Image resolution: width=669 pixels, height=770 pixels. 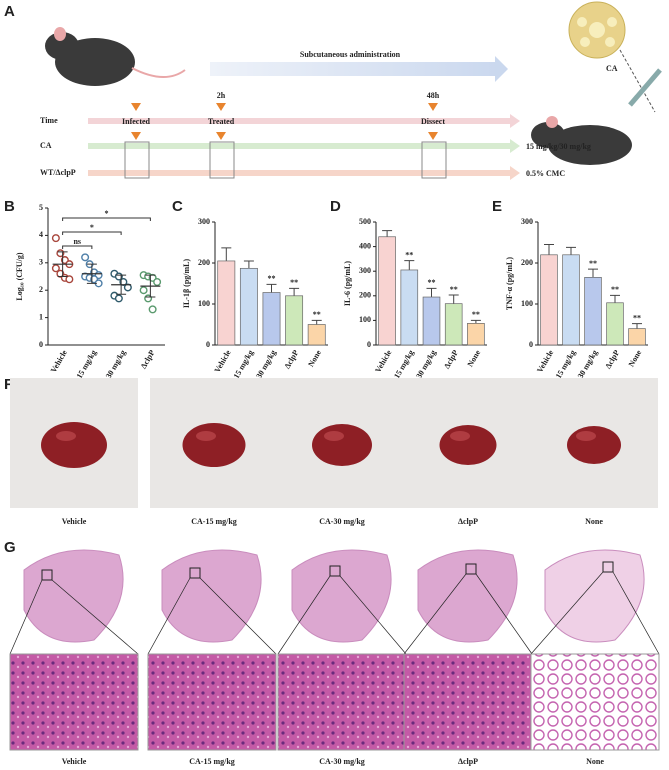 I want to click on row-label: WT/ΔclpP, so click(x=58, y=172).